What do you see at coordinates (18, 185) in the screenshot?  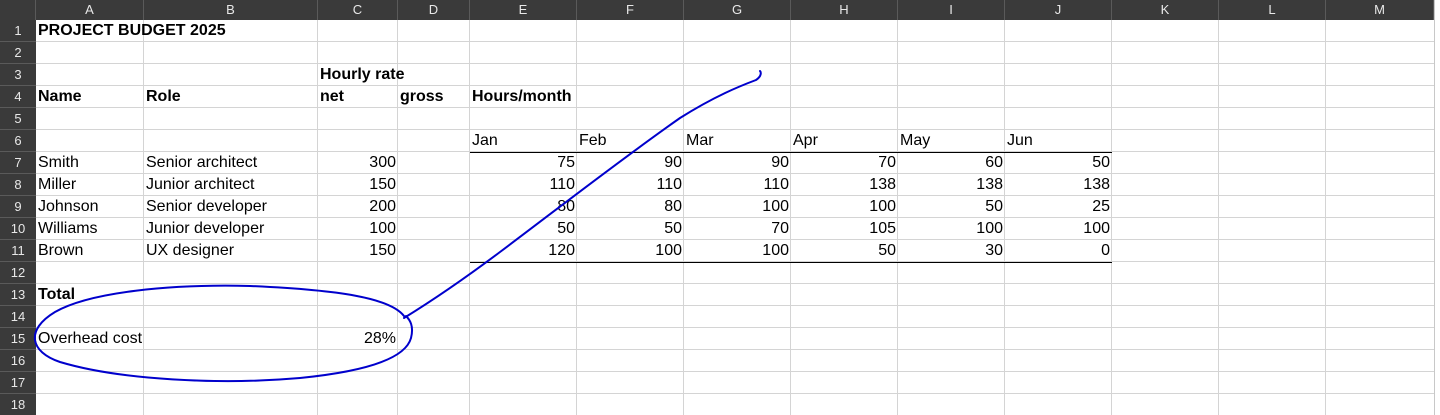 I see `row-header-8: 8` at bounding box center [18, 185].